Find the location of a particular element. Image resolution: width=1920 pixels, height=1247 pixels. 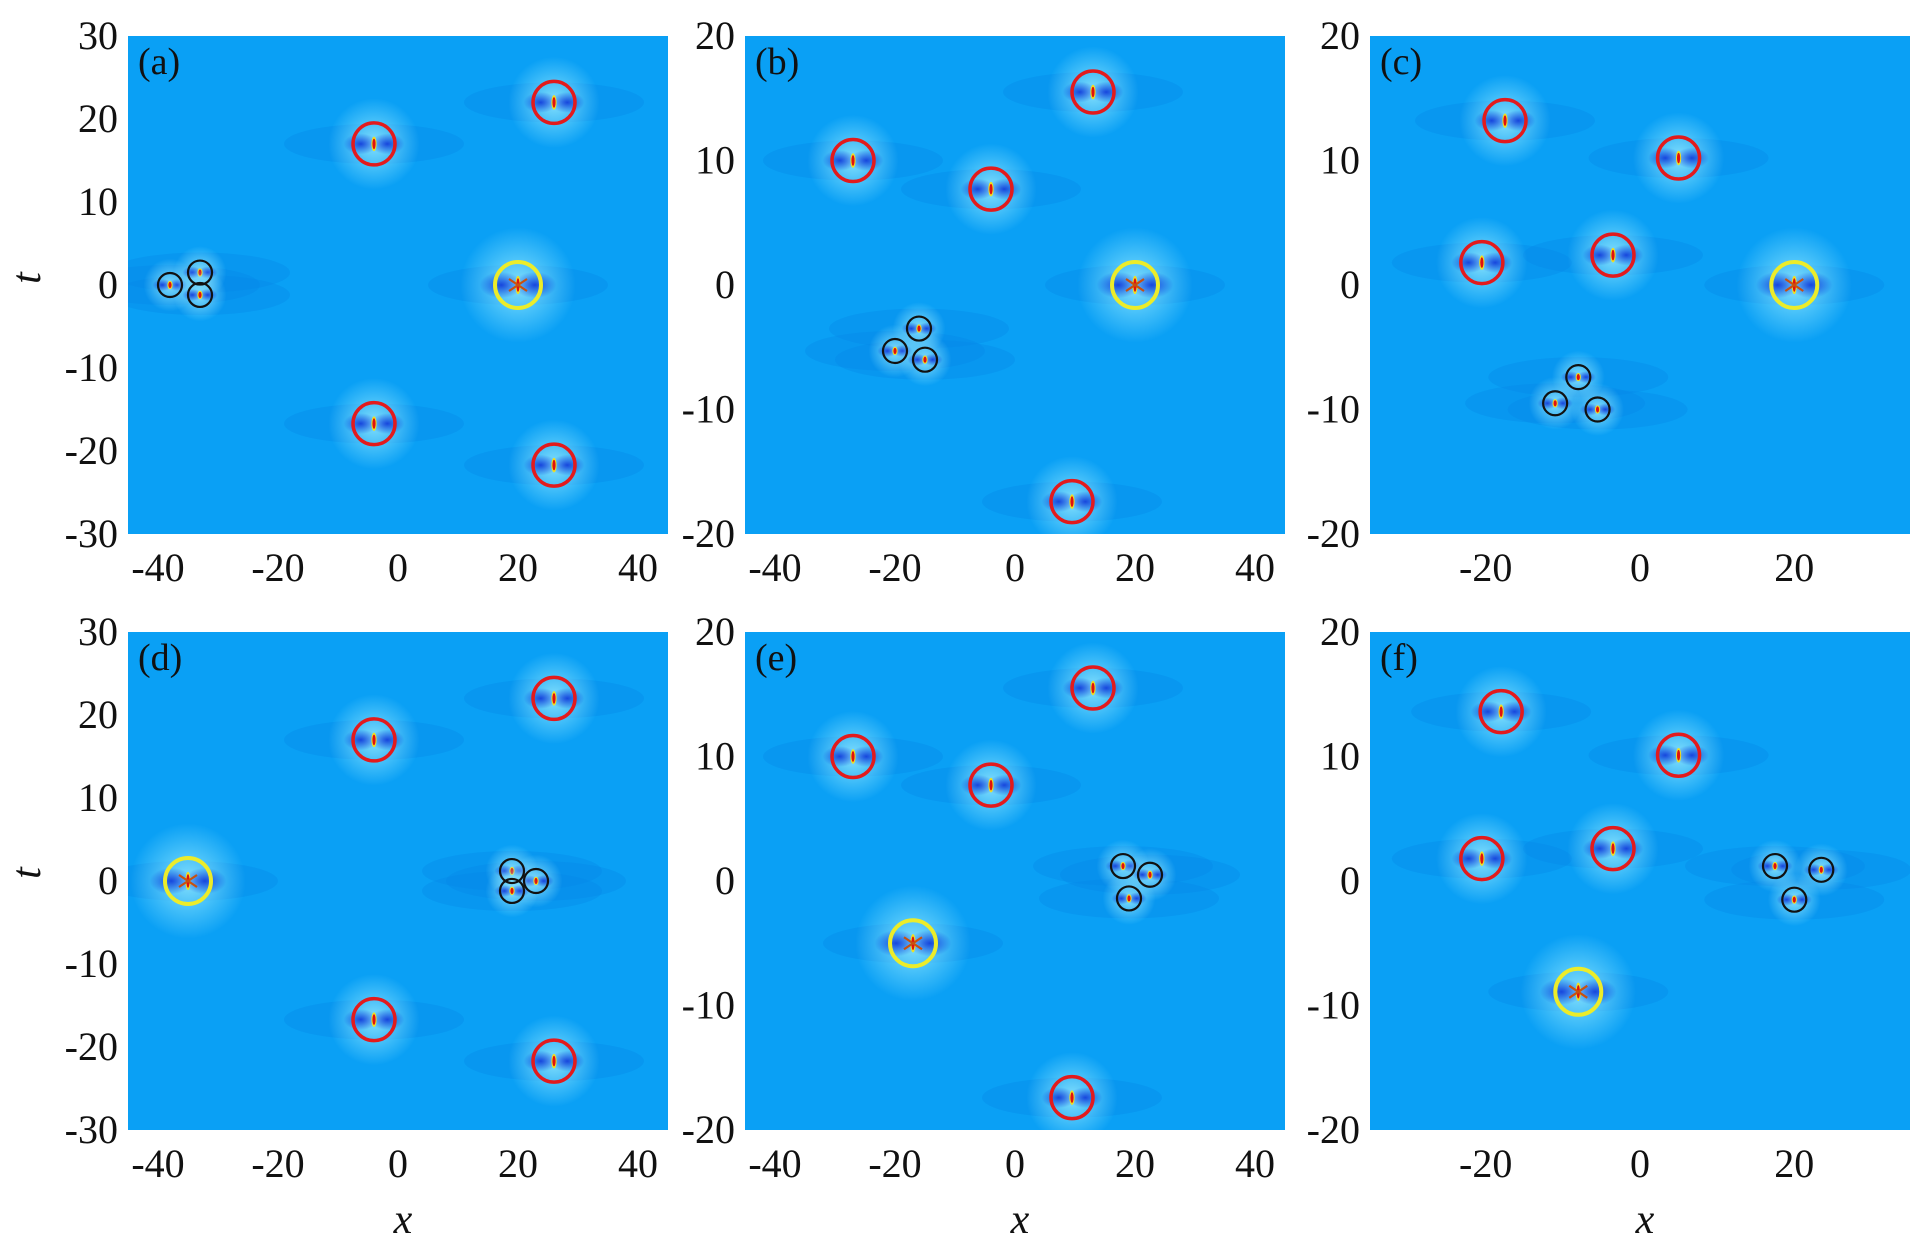

y-axis-label-top: t is located at coordinates (27, 277).